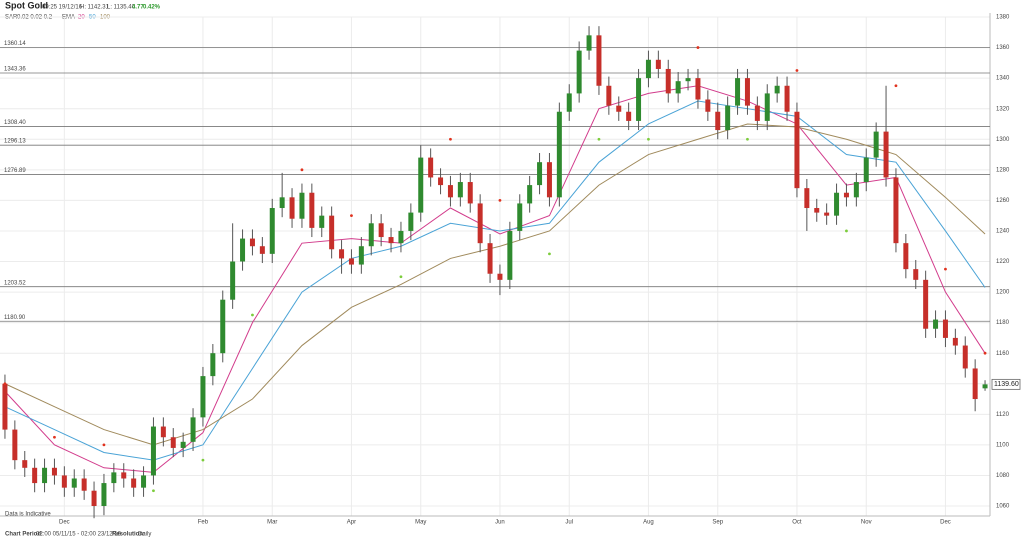 Image resolution: width=1024 pixels, height=540 pixels. I want to click on resolution: Daily, so click(144, 535).